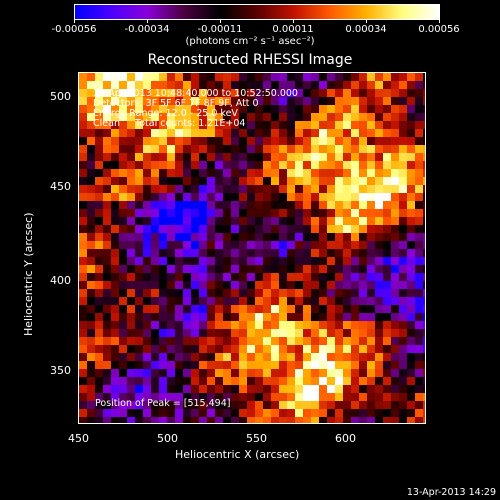 This screenshot has height=500, width=500. Describe the element at coordinates (167, 438) in the screenshot. I see `x-tick-500: 500` at that location.